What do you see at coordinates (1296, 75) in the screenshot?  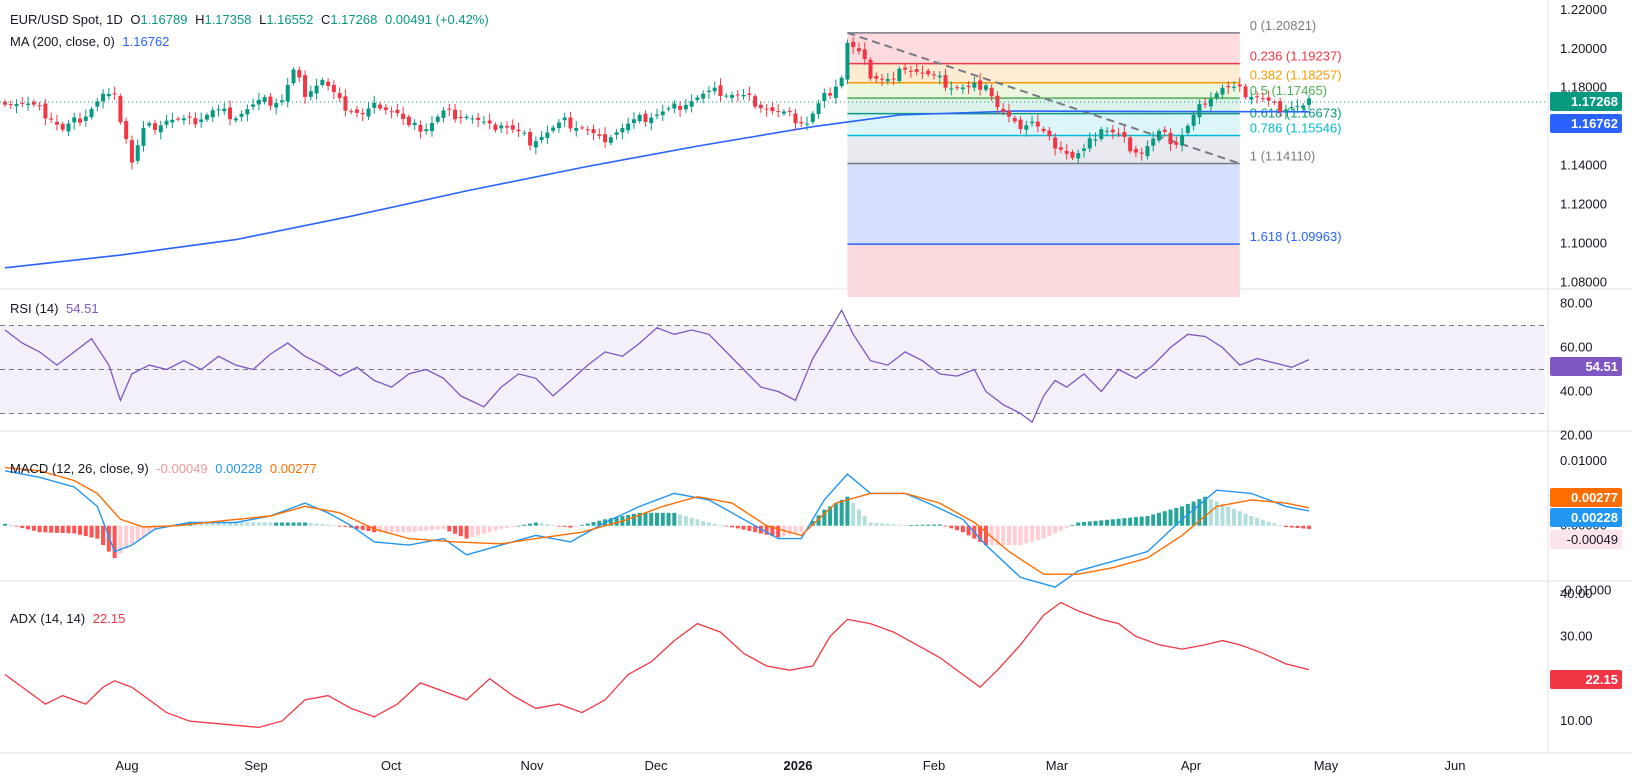 I see `fib-label-0.382: 0.382 (1.18257)` at bounding box center [1296, 75].